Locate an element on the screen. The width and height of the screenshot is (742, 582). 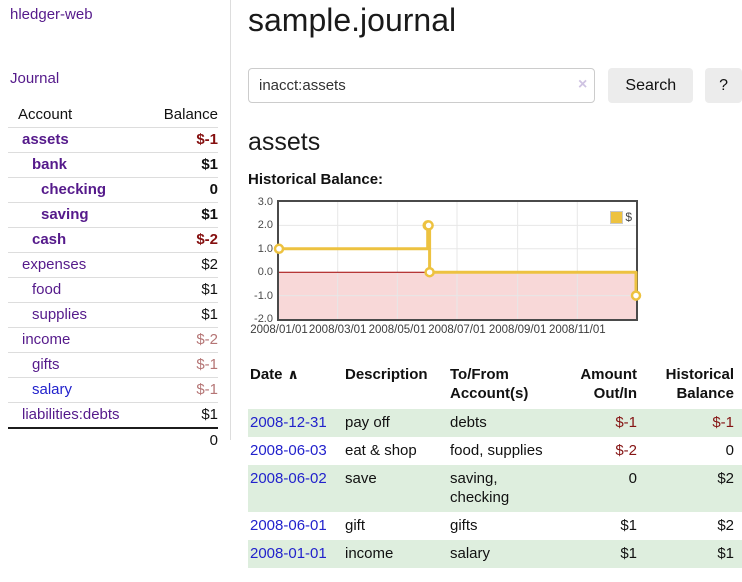
transaction-description-cell: gift is located at coordinates (355, 525).